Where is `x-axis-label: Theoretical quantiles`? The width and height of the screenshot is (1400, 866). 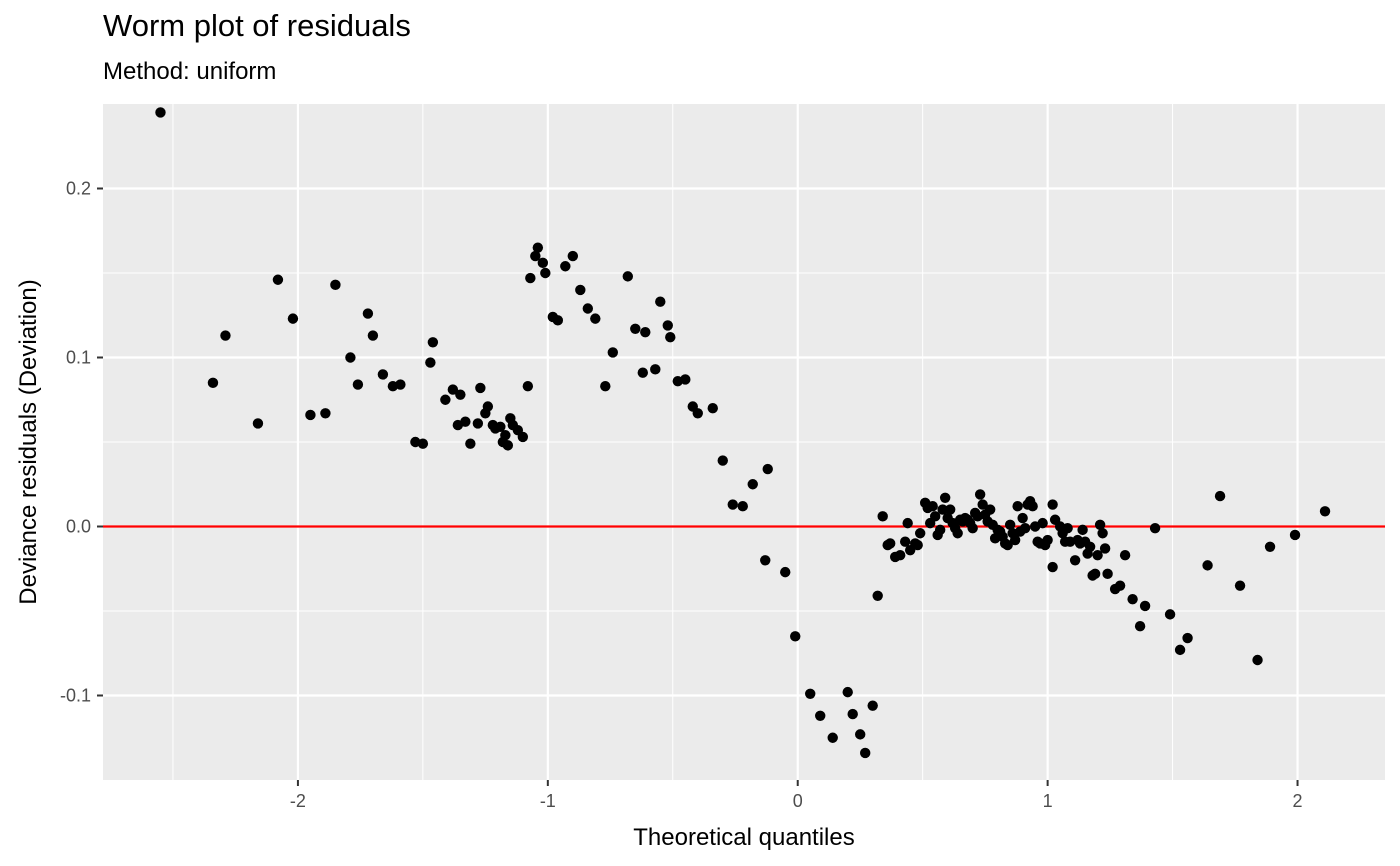
x-axis-label: Theoretical quantiles is located at coordinates (743, 837).